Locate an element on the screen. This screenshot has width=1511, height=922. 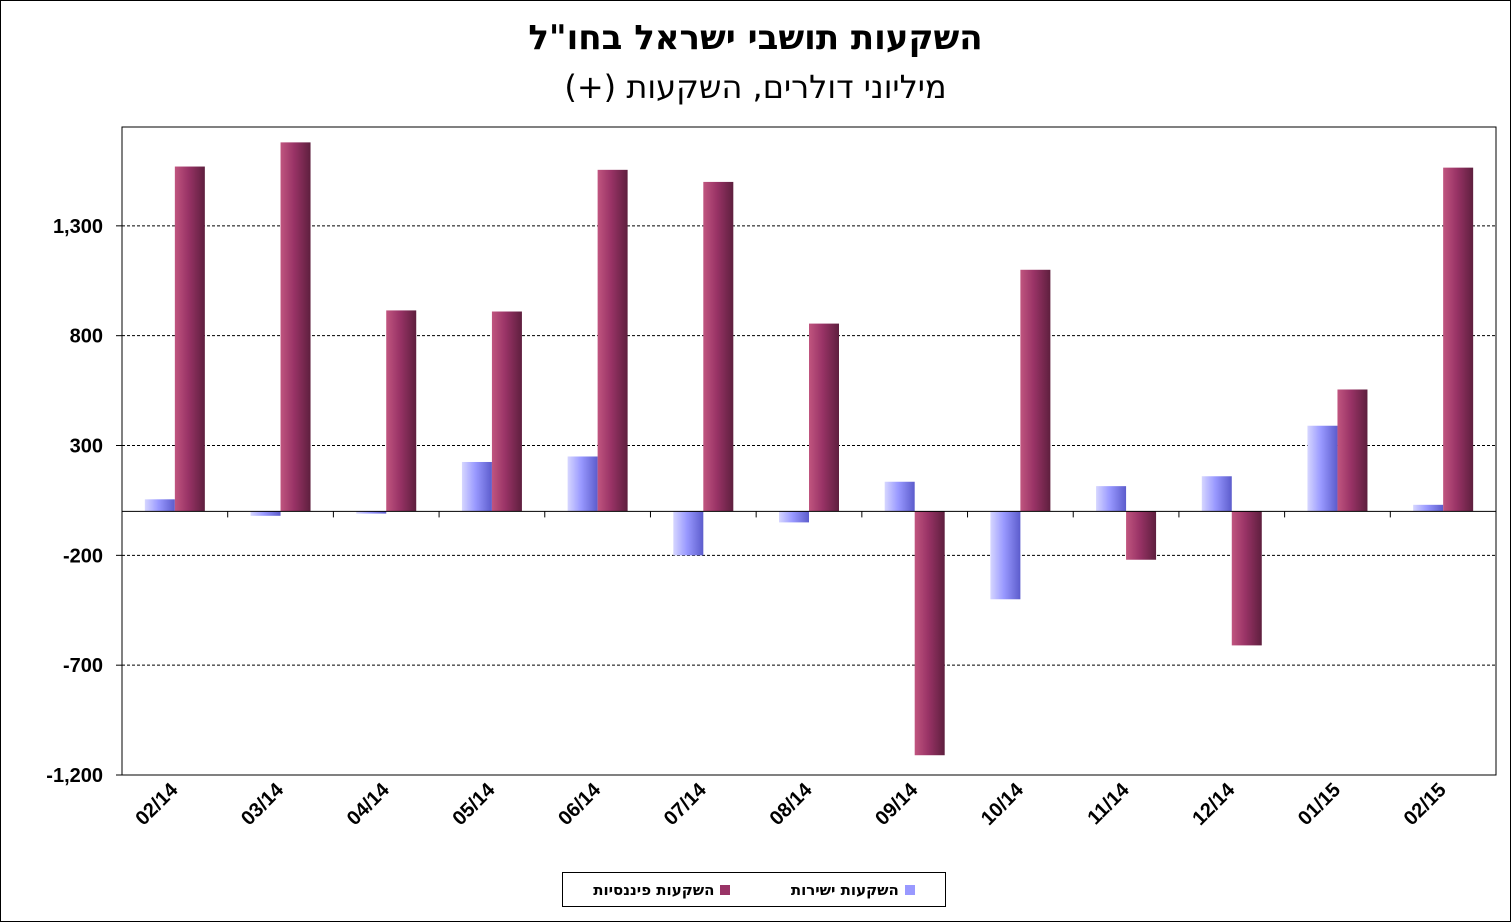
x-tick-label: 06/14 is located at coordinates (580, 804).